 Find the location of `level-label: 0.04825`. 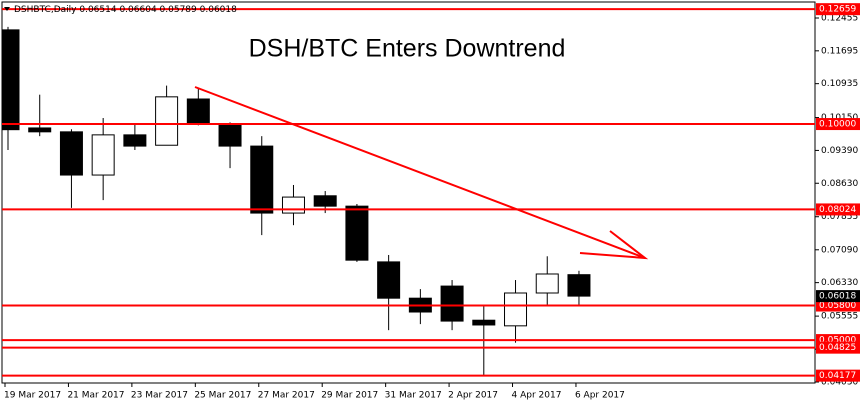

level-label: 0.04825 is located at coordinates (837, 348).